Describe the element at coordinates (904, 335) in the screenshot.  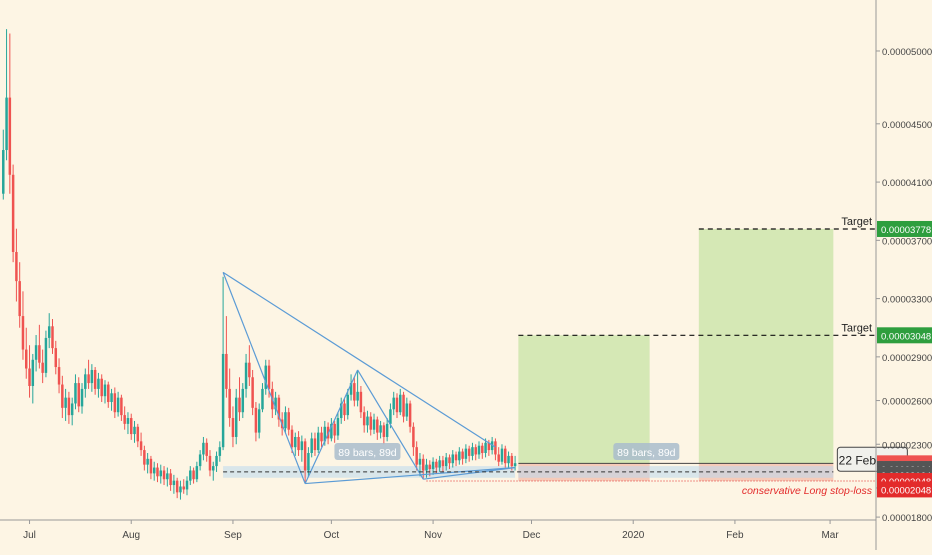
I see `price-axis-label-box` at that location.